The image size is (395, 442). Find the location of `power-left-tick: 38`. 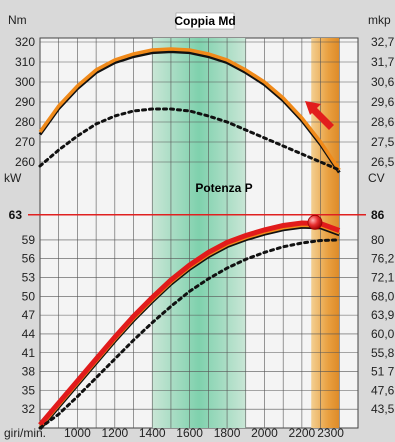

power-left-tick: 38 is located at coordinates (29, 372).